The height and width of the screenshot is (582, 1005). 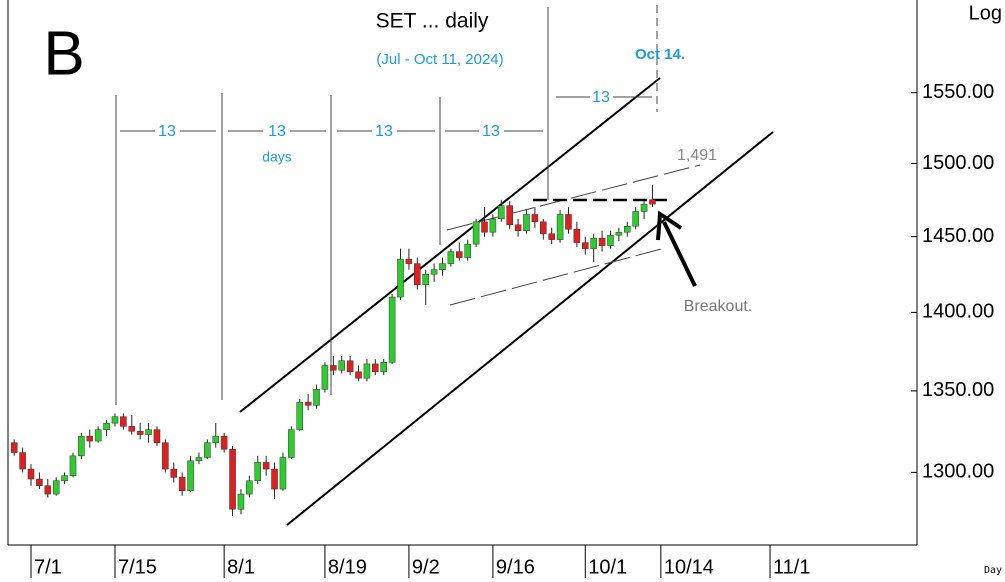 I want to click on y-tick-label: 1500.00, so click(x=958, y=163).